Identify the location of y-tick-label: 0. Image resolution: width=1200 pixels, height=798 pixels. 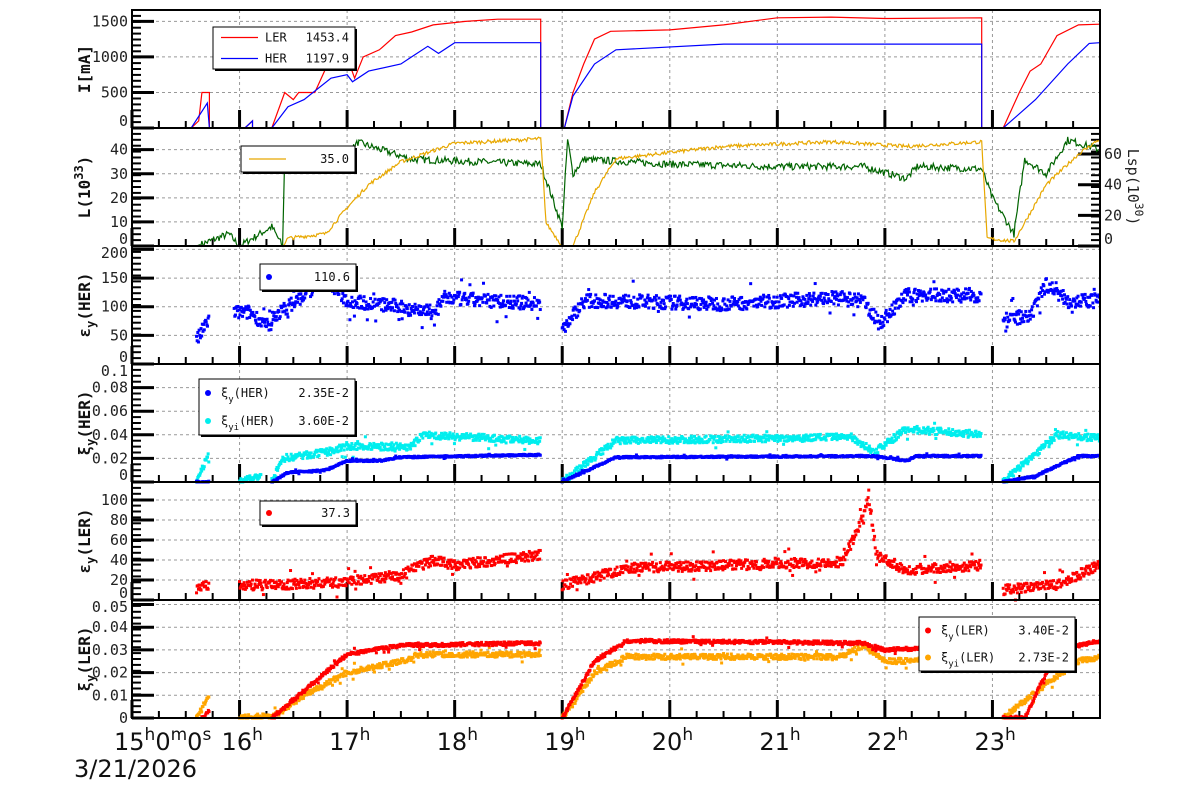
(123, 121).